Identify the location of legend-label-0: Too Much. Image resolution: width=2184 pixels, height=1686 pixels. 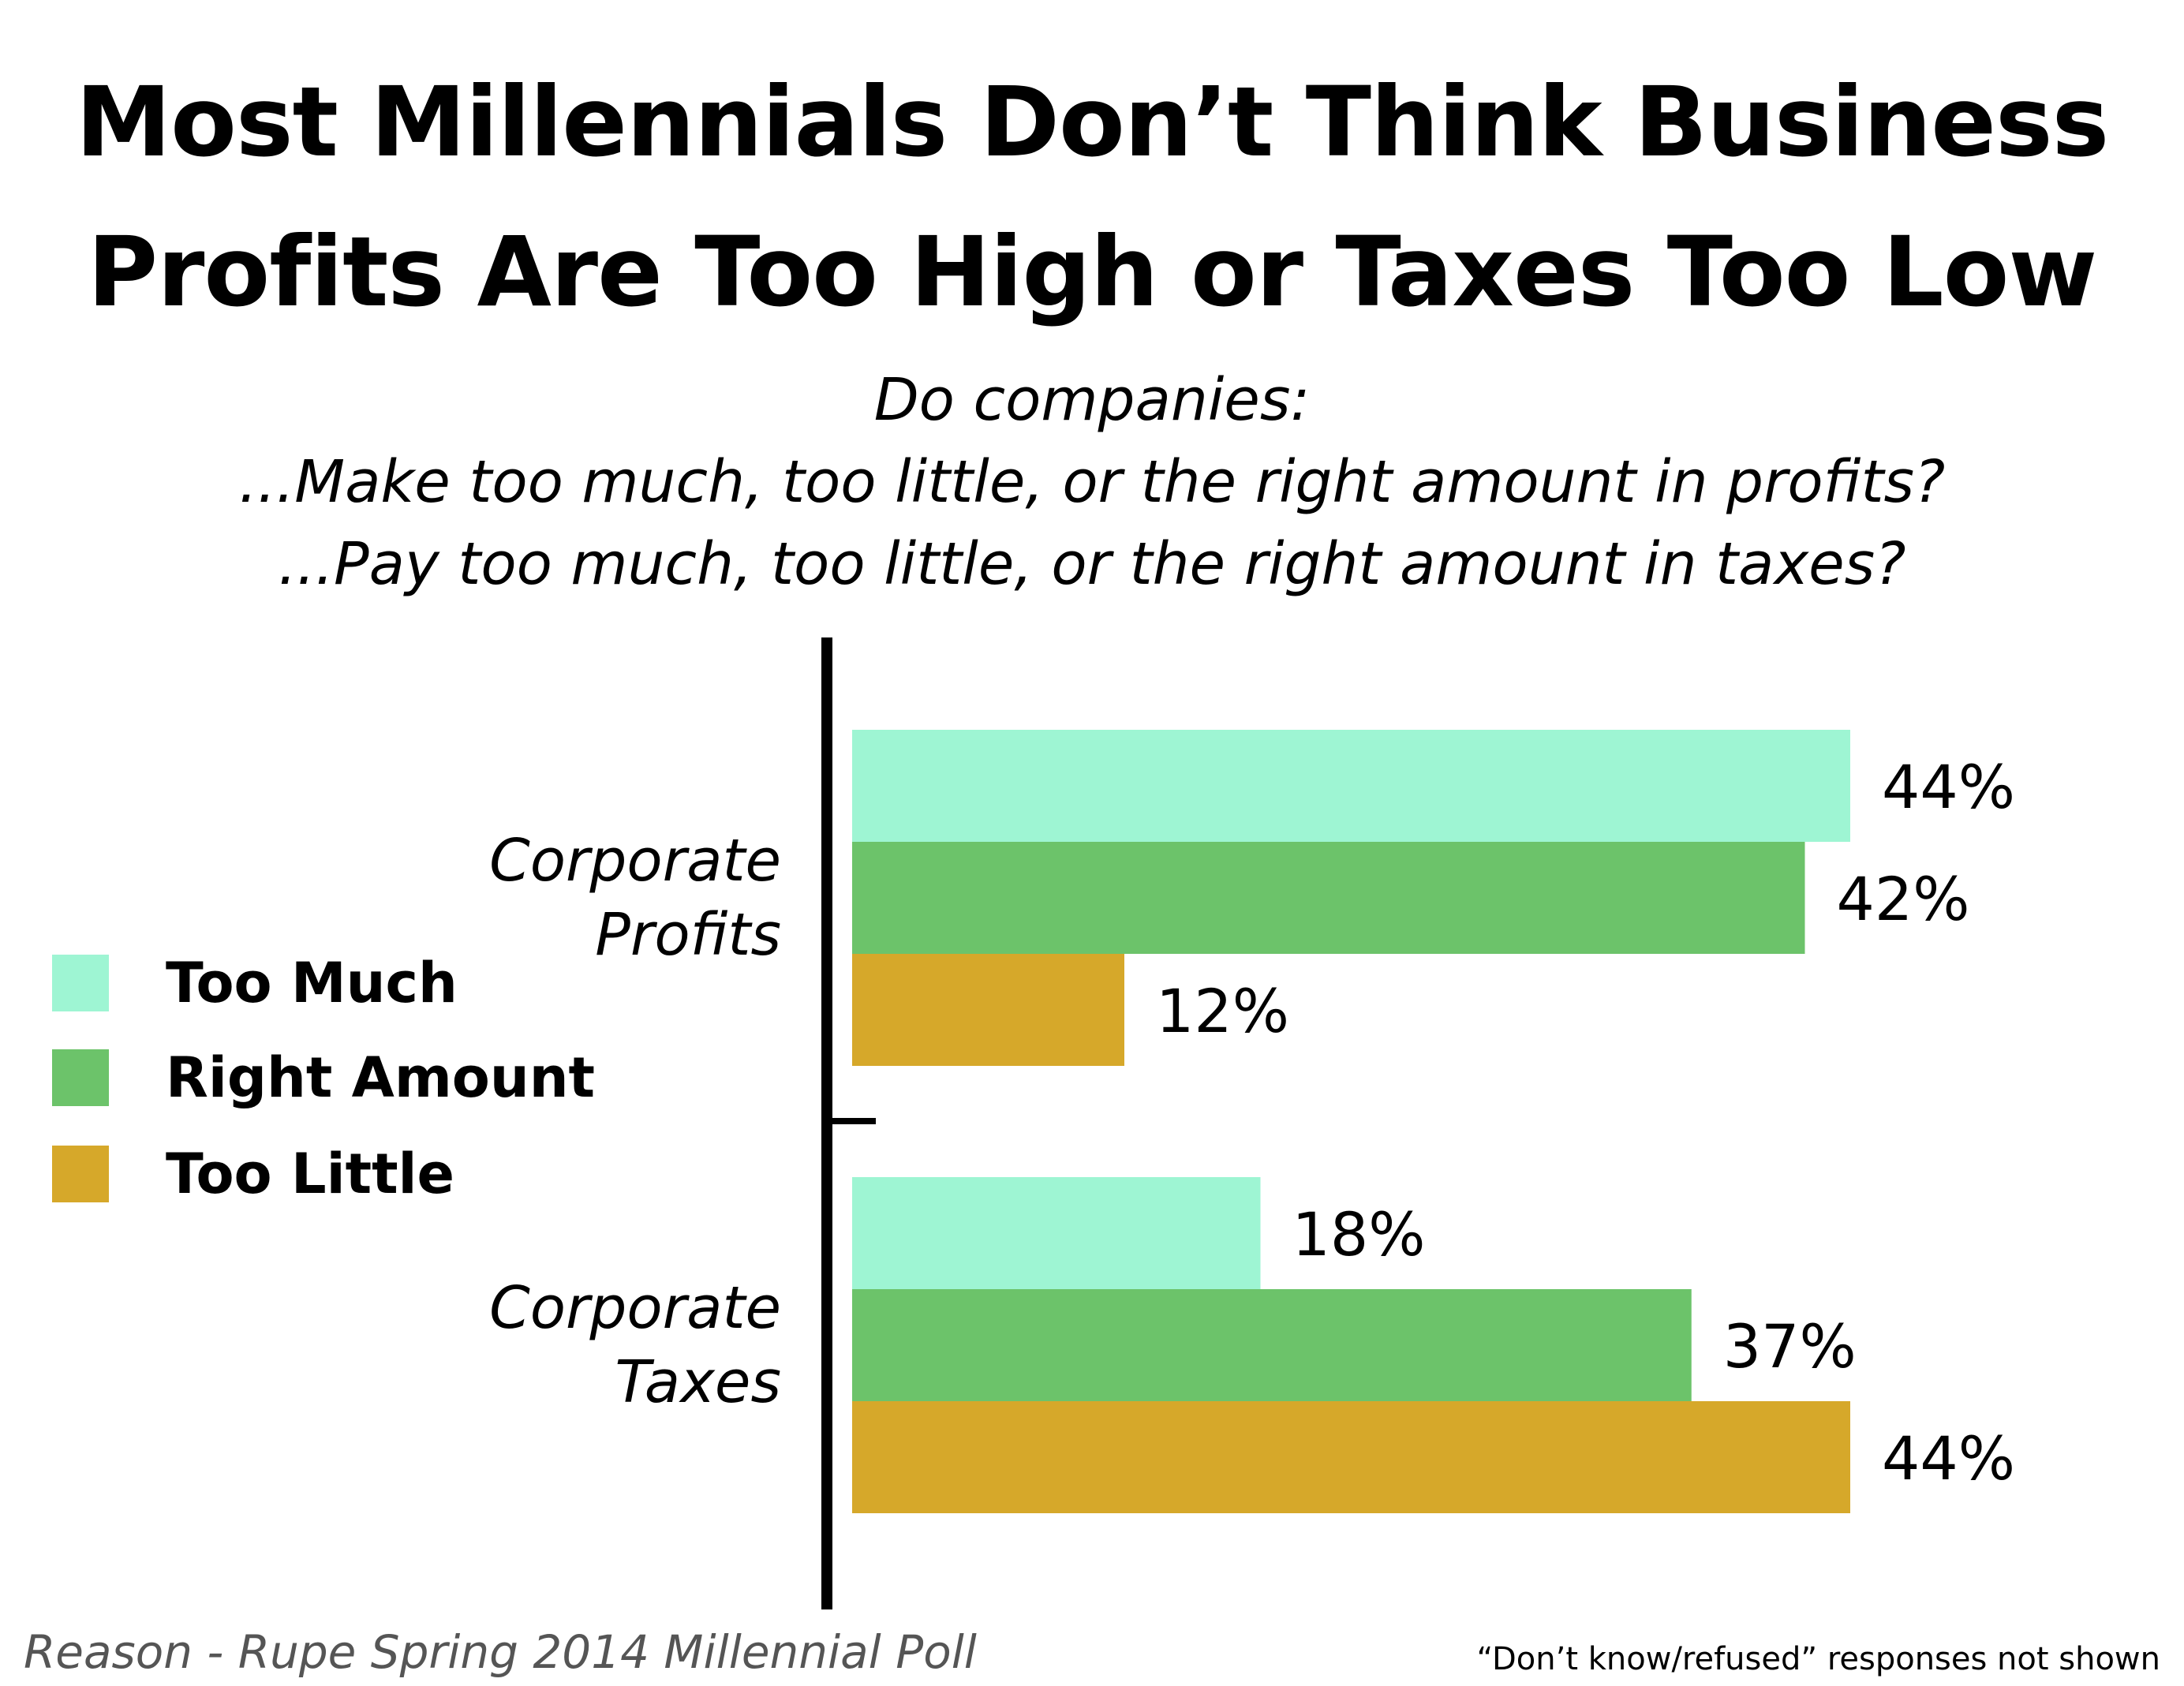
(312, 983).